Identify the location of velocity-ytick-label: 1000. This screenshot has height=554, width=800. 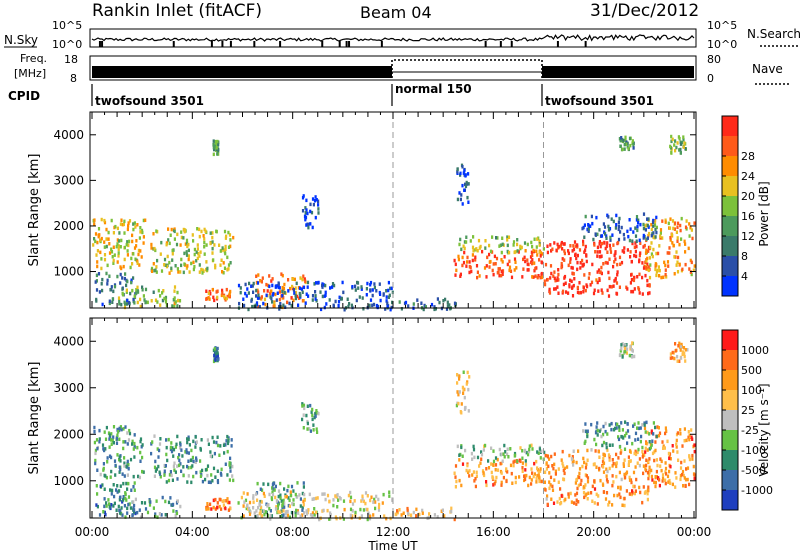
(68, 481).